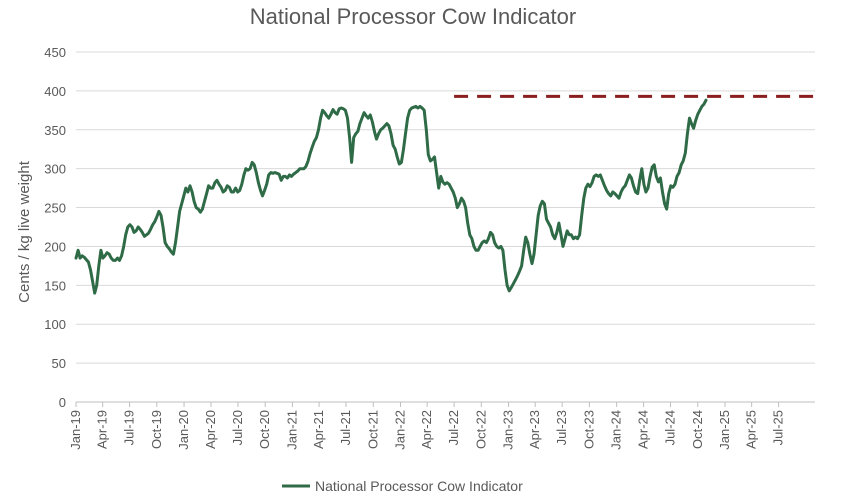 The width and height of the screenshot is (860, 500). Describe the element at coordinates (778, 427) in the screenshot. I see `x-tick-label: Jul-25` at that location.